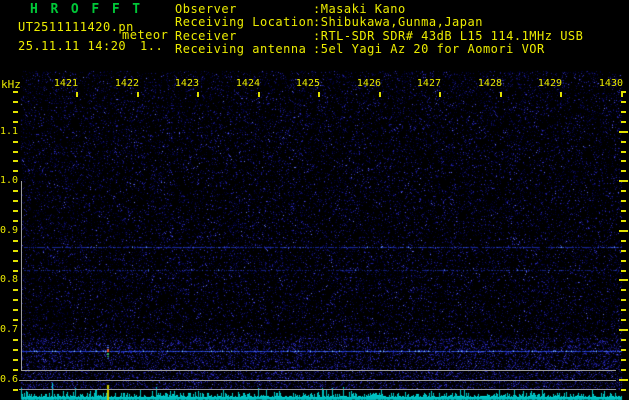 This screenshot has height=400, width=629. I want to click on x-tick-label: 1421, so click(65, 83).